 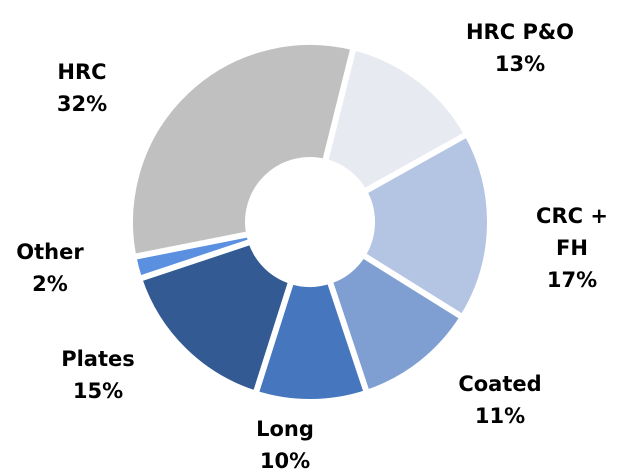 What do you see at coordinates (98, 391) in the screenshot?
I see `value-label: 15%` at bounding box center [98, 391].